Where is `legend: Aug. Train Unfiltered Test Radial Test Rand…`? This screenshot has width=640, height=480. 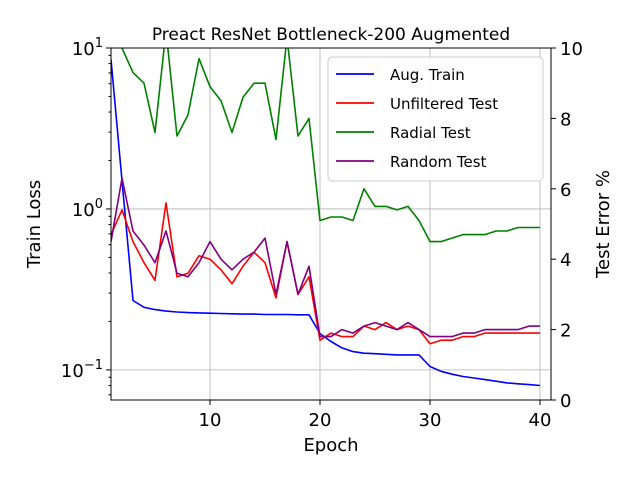
legend: Aug. Train Unfiltered Test Radial Test Rand… is located at coordinates (435, 119).